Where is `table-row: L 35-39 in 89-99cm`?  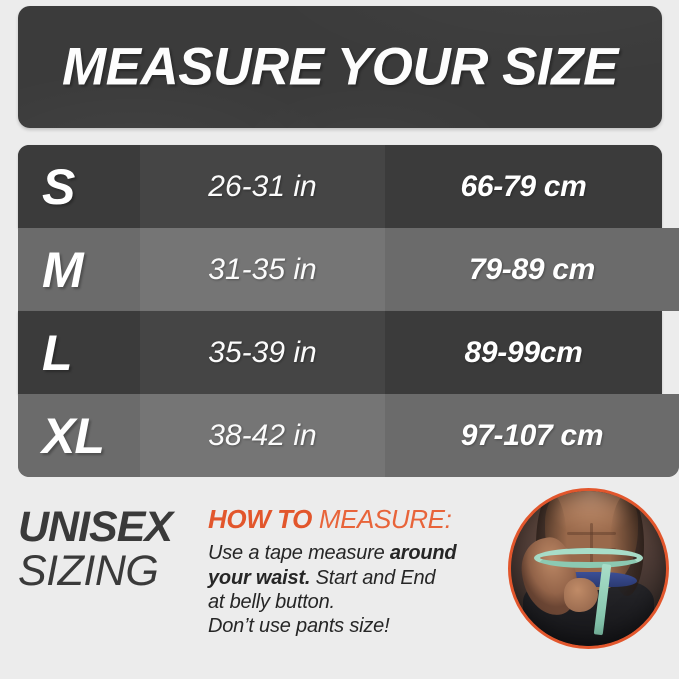 table-row: L 35-39 in 89-99cm is located at coordinates (340, 352).